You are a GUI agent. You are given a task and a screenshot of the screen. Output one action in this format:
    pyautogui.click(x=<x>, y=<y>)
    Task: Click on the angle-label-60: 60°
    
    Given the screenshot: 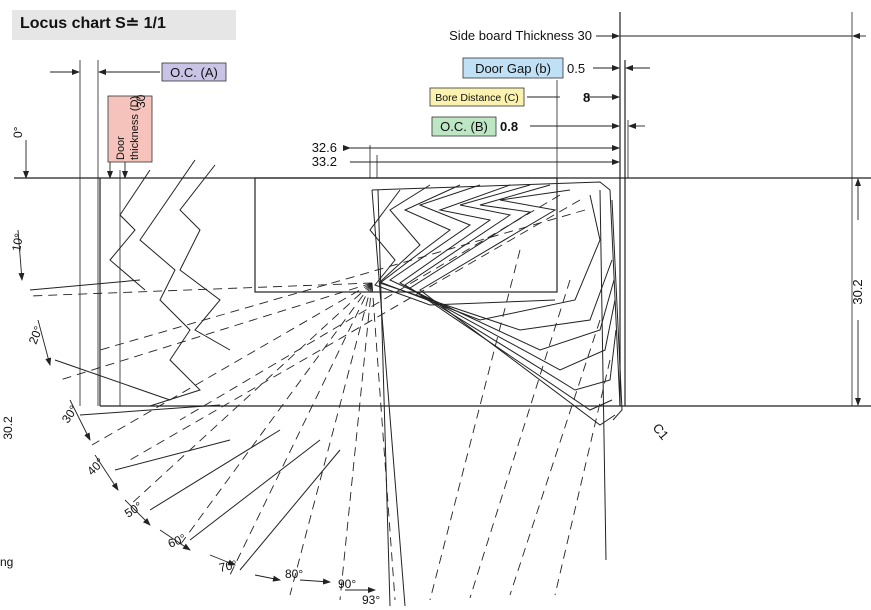 What is the action you would take?
    pyautogui.click(x=177, y=541)
    